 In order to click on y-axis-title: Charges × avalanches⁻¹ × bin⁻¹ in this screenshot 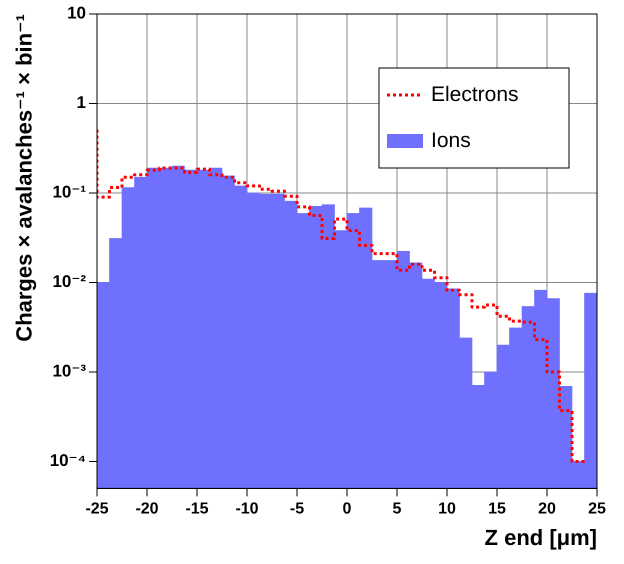, I will do `click(23, 178)`.